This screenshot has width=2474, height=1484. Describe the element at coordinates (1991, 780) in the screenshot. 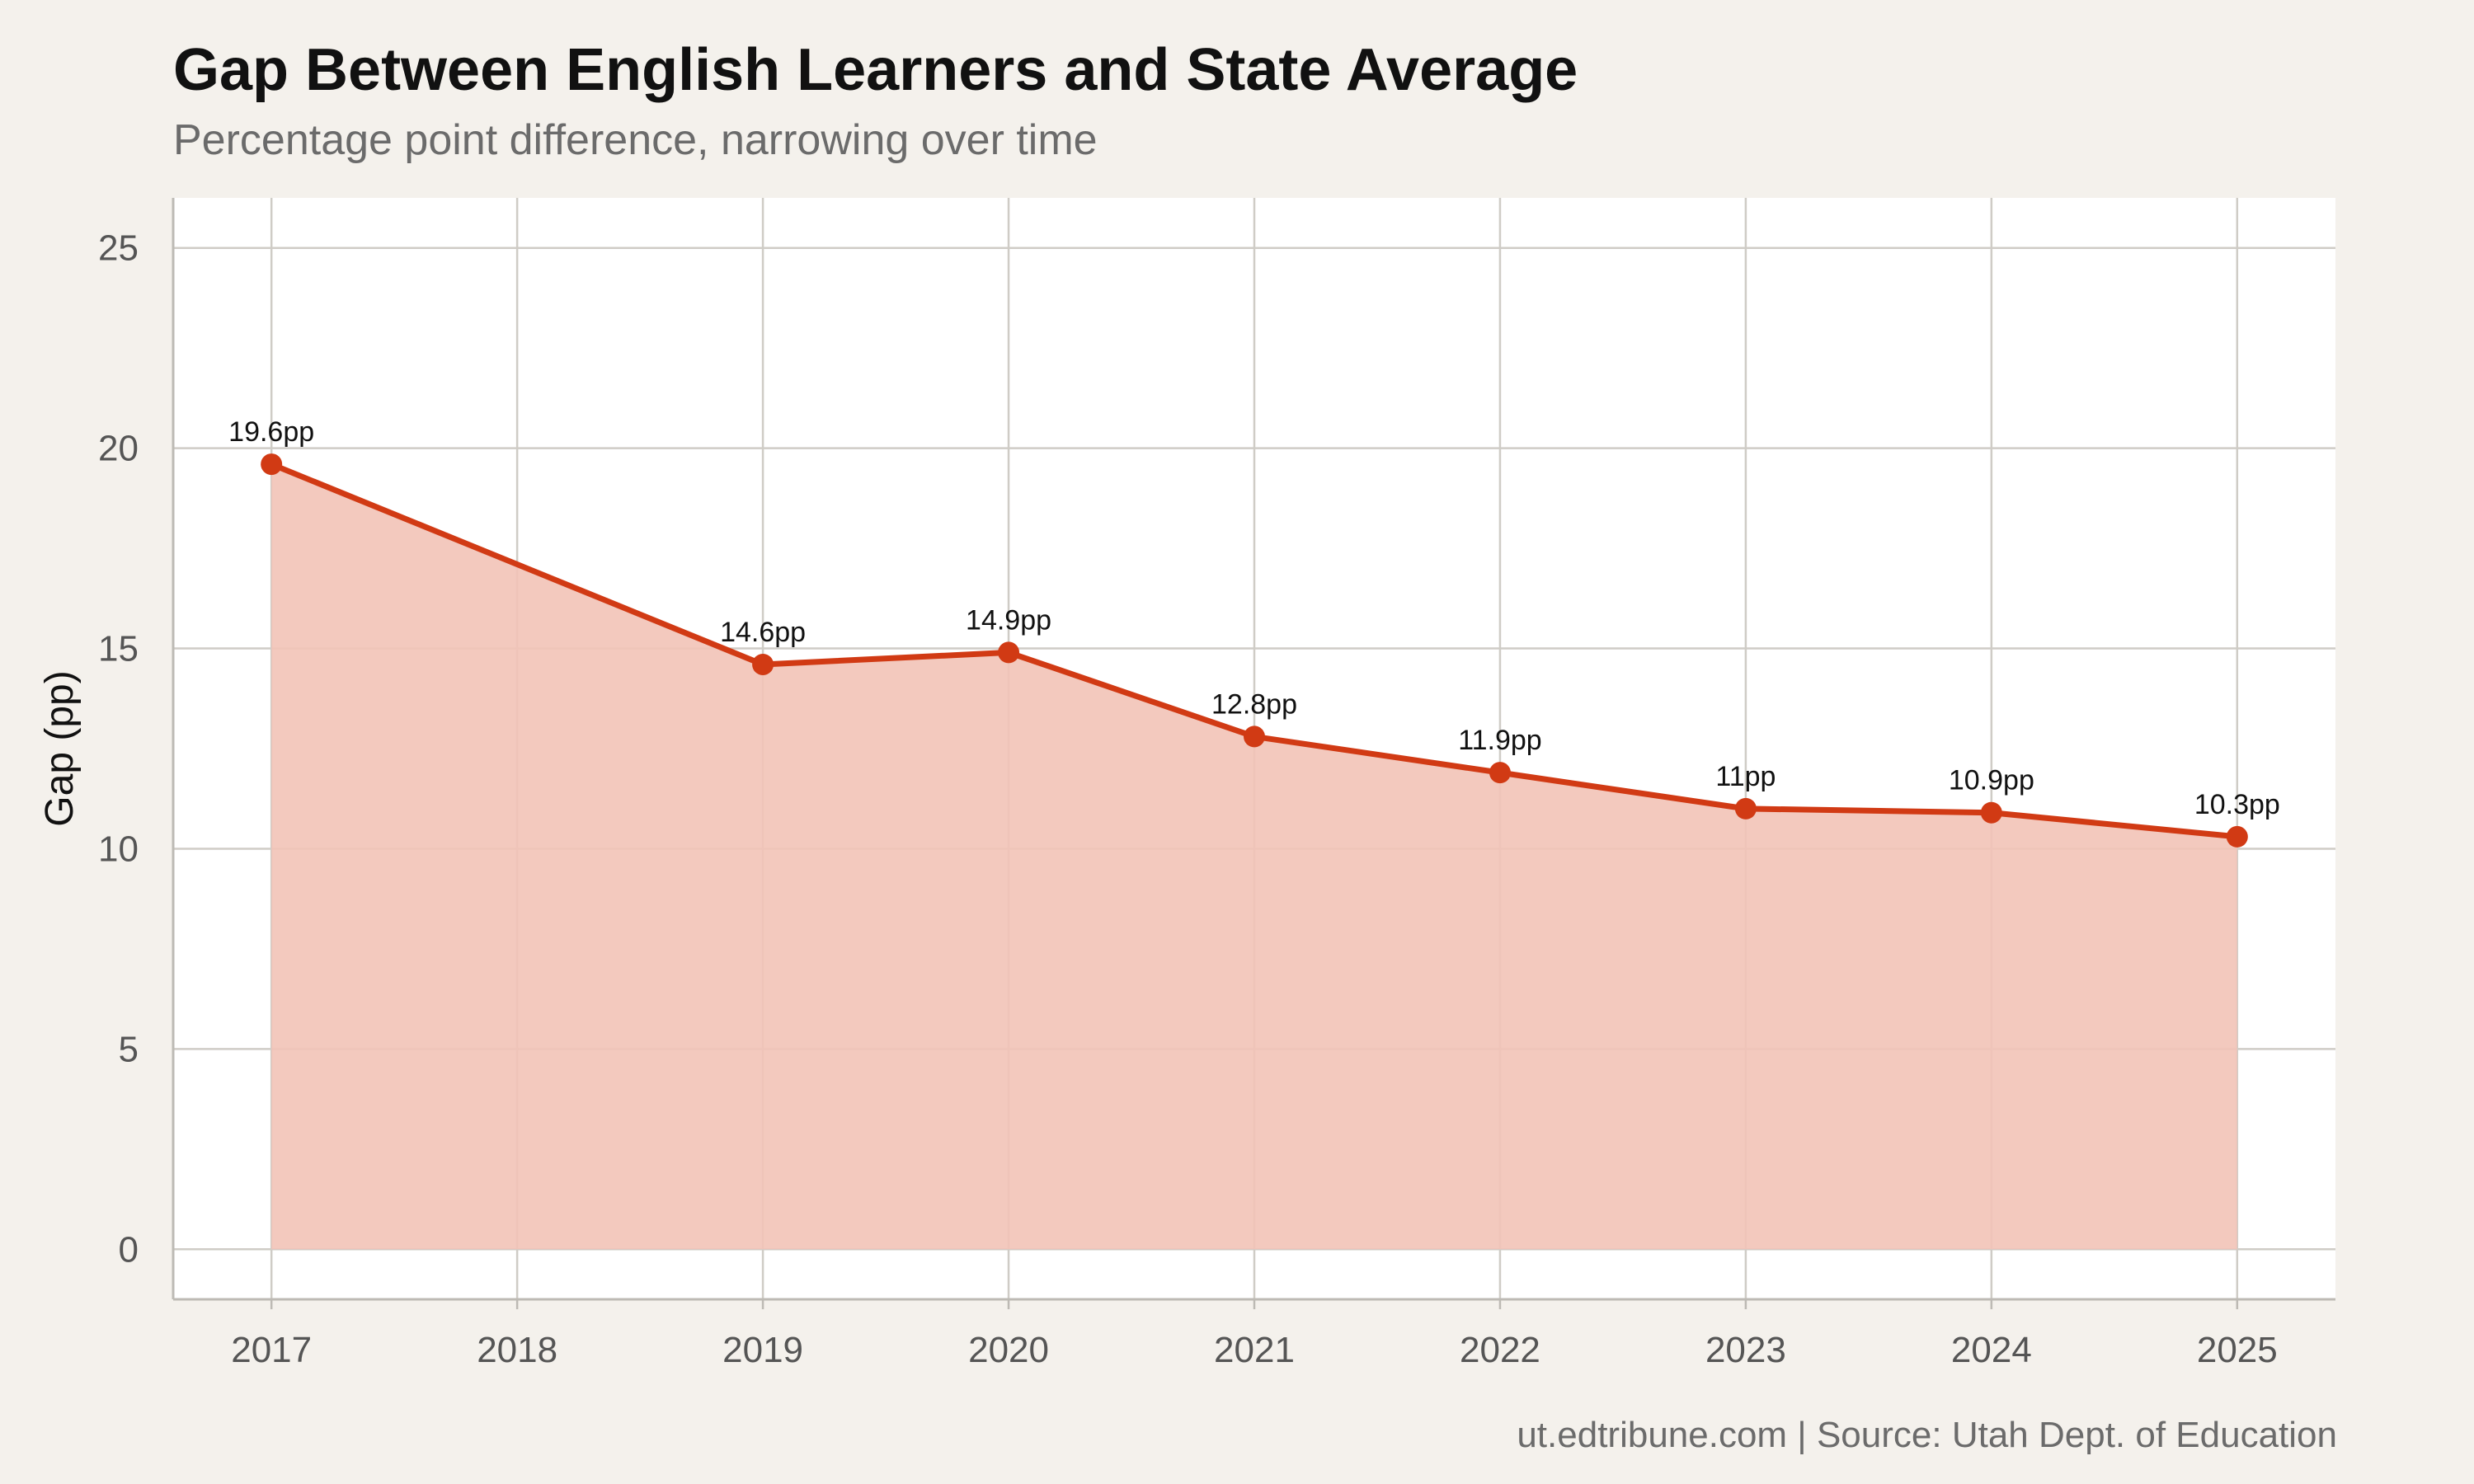

I see `data-label: 10.9pp` at that location.